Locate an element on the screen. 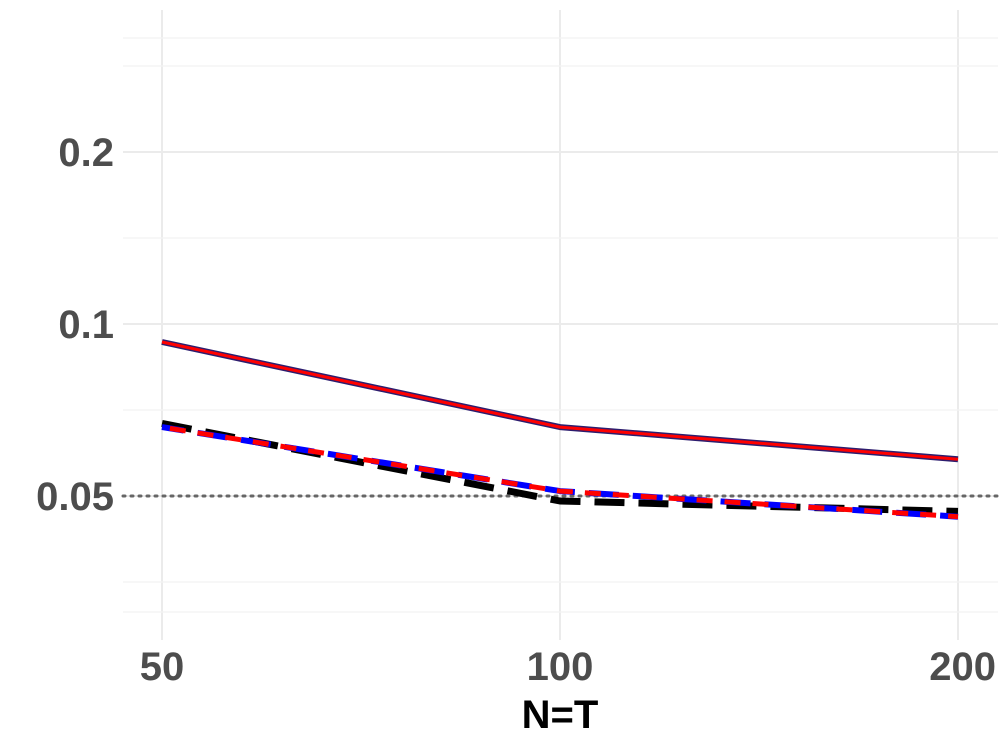 The image size is (1007, 755). x-tick-label: 100 is located at coordinates (560, 667).